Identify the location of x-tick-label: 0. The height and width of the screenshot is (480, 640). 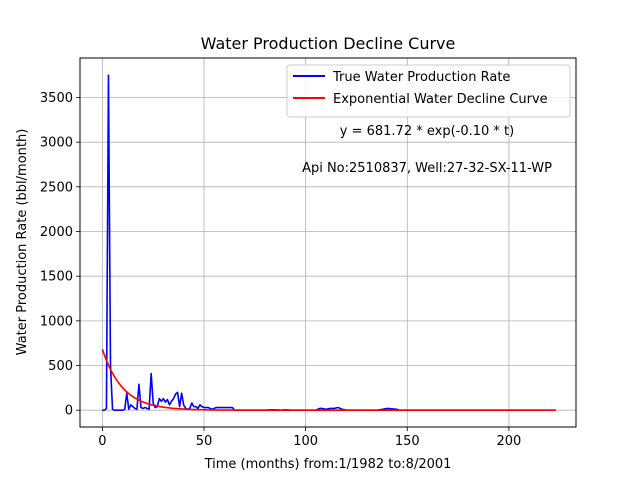
(102, 441).